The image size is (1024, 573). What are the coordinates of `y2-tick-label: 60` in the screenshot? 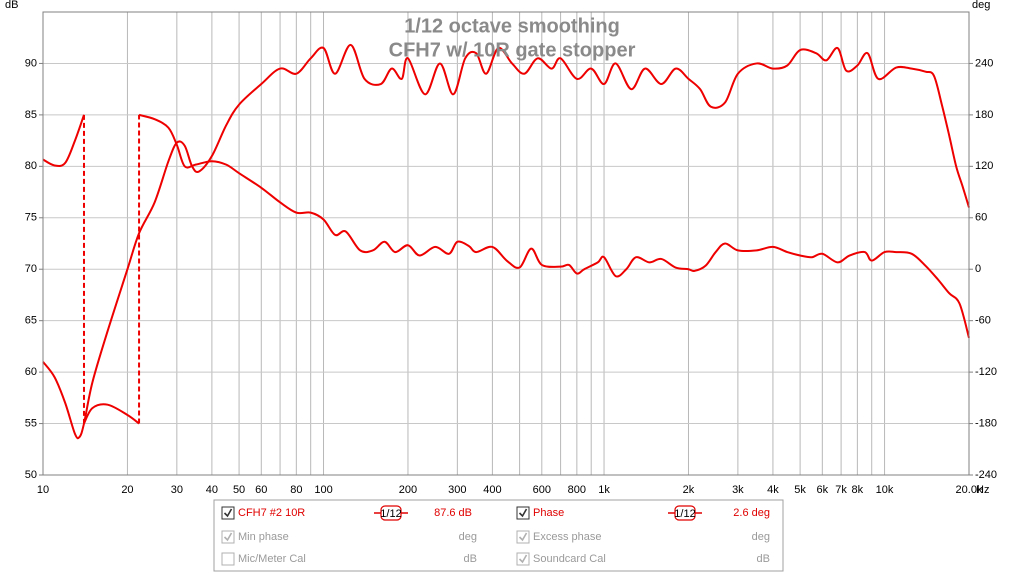 It's located at (981, 218).